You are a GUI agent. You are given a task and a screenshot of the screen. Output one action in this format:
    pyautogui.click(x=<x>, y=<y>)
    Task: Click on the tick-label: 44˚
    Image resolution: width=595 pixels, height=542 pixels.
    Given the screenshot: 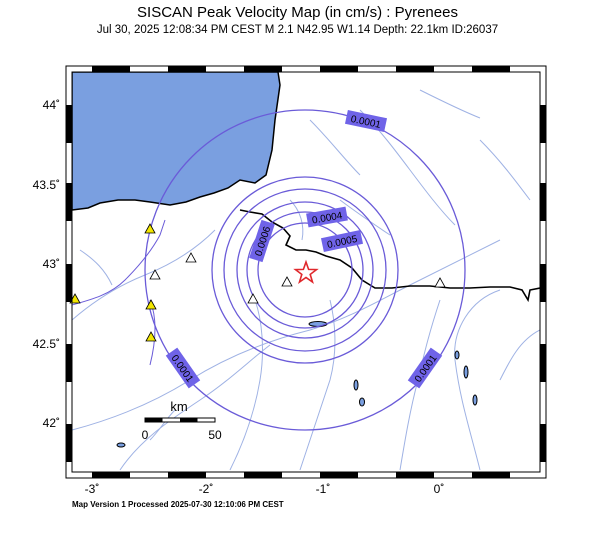 What is the action you would take?
    pyautogui.click(x=51, y=105)
    